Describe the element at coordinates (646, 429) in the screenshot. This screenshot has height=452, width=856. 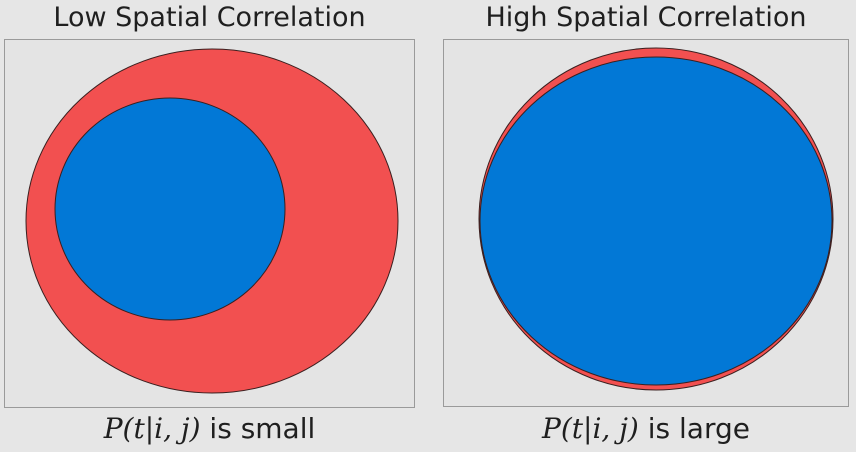
I see `high-correlation-caption: P(t|i, j) is large` at that location.